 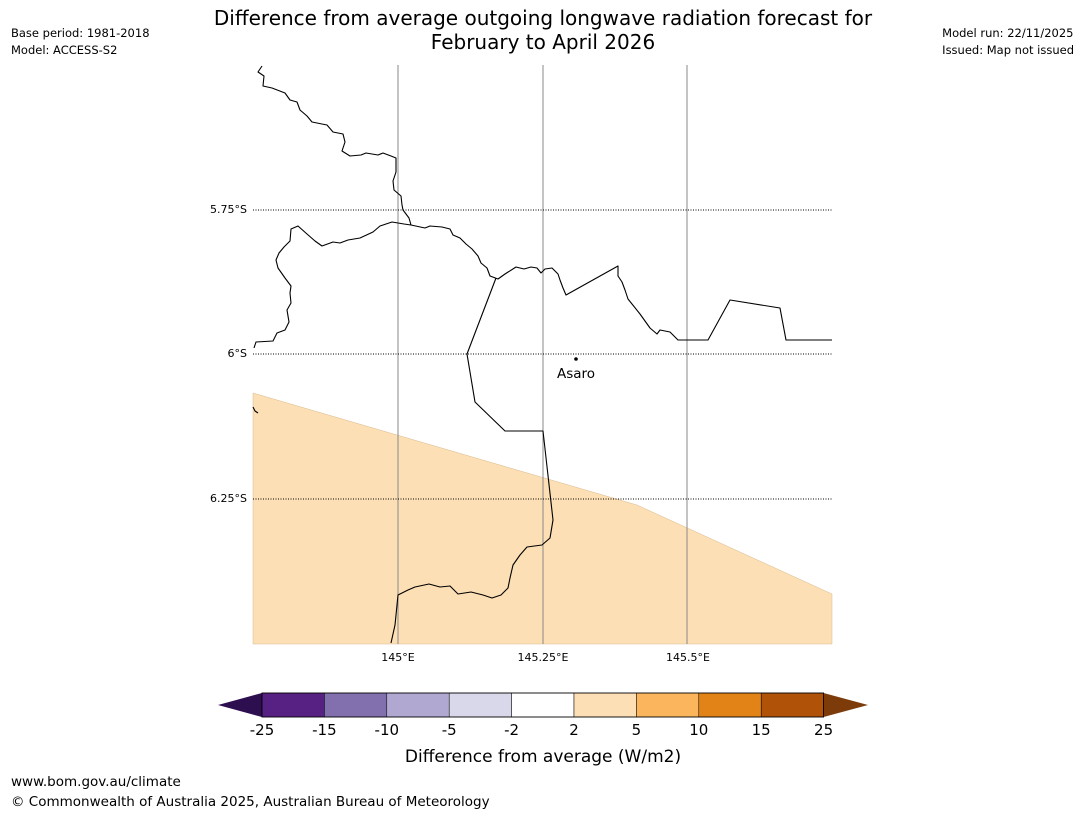 What do you see at coordinates (574, 730) in the screenshot?
I see `colorbar-tick: 2` at bounding box center [574, 730].